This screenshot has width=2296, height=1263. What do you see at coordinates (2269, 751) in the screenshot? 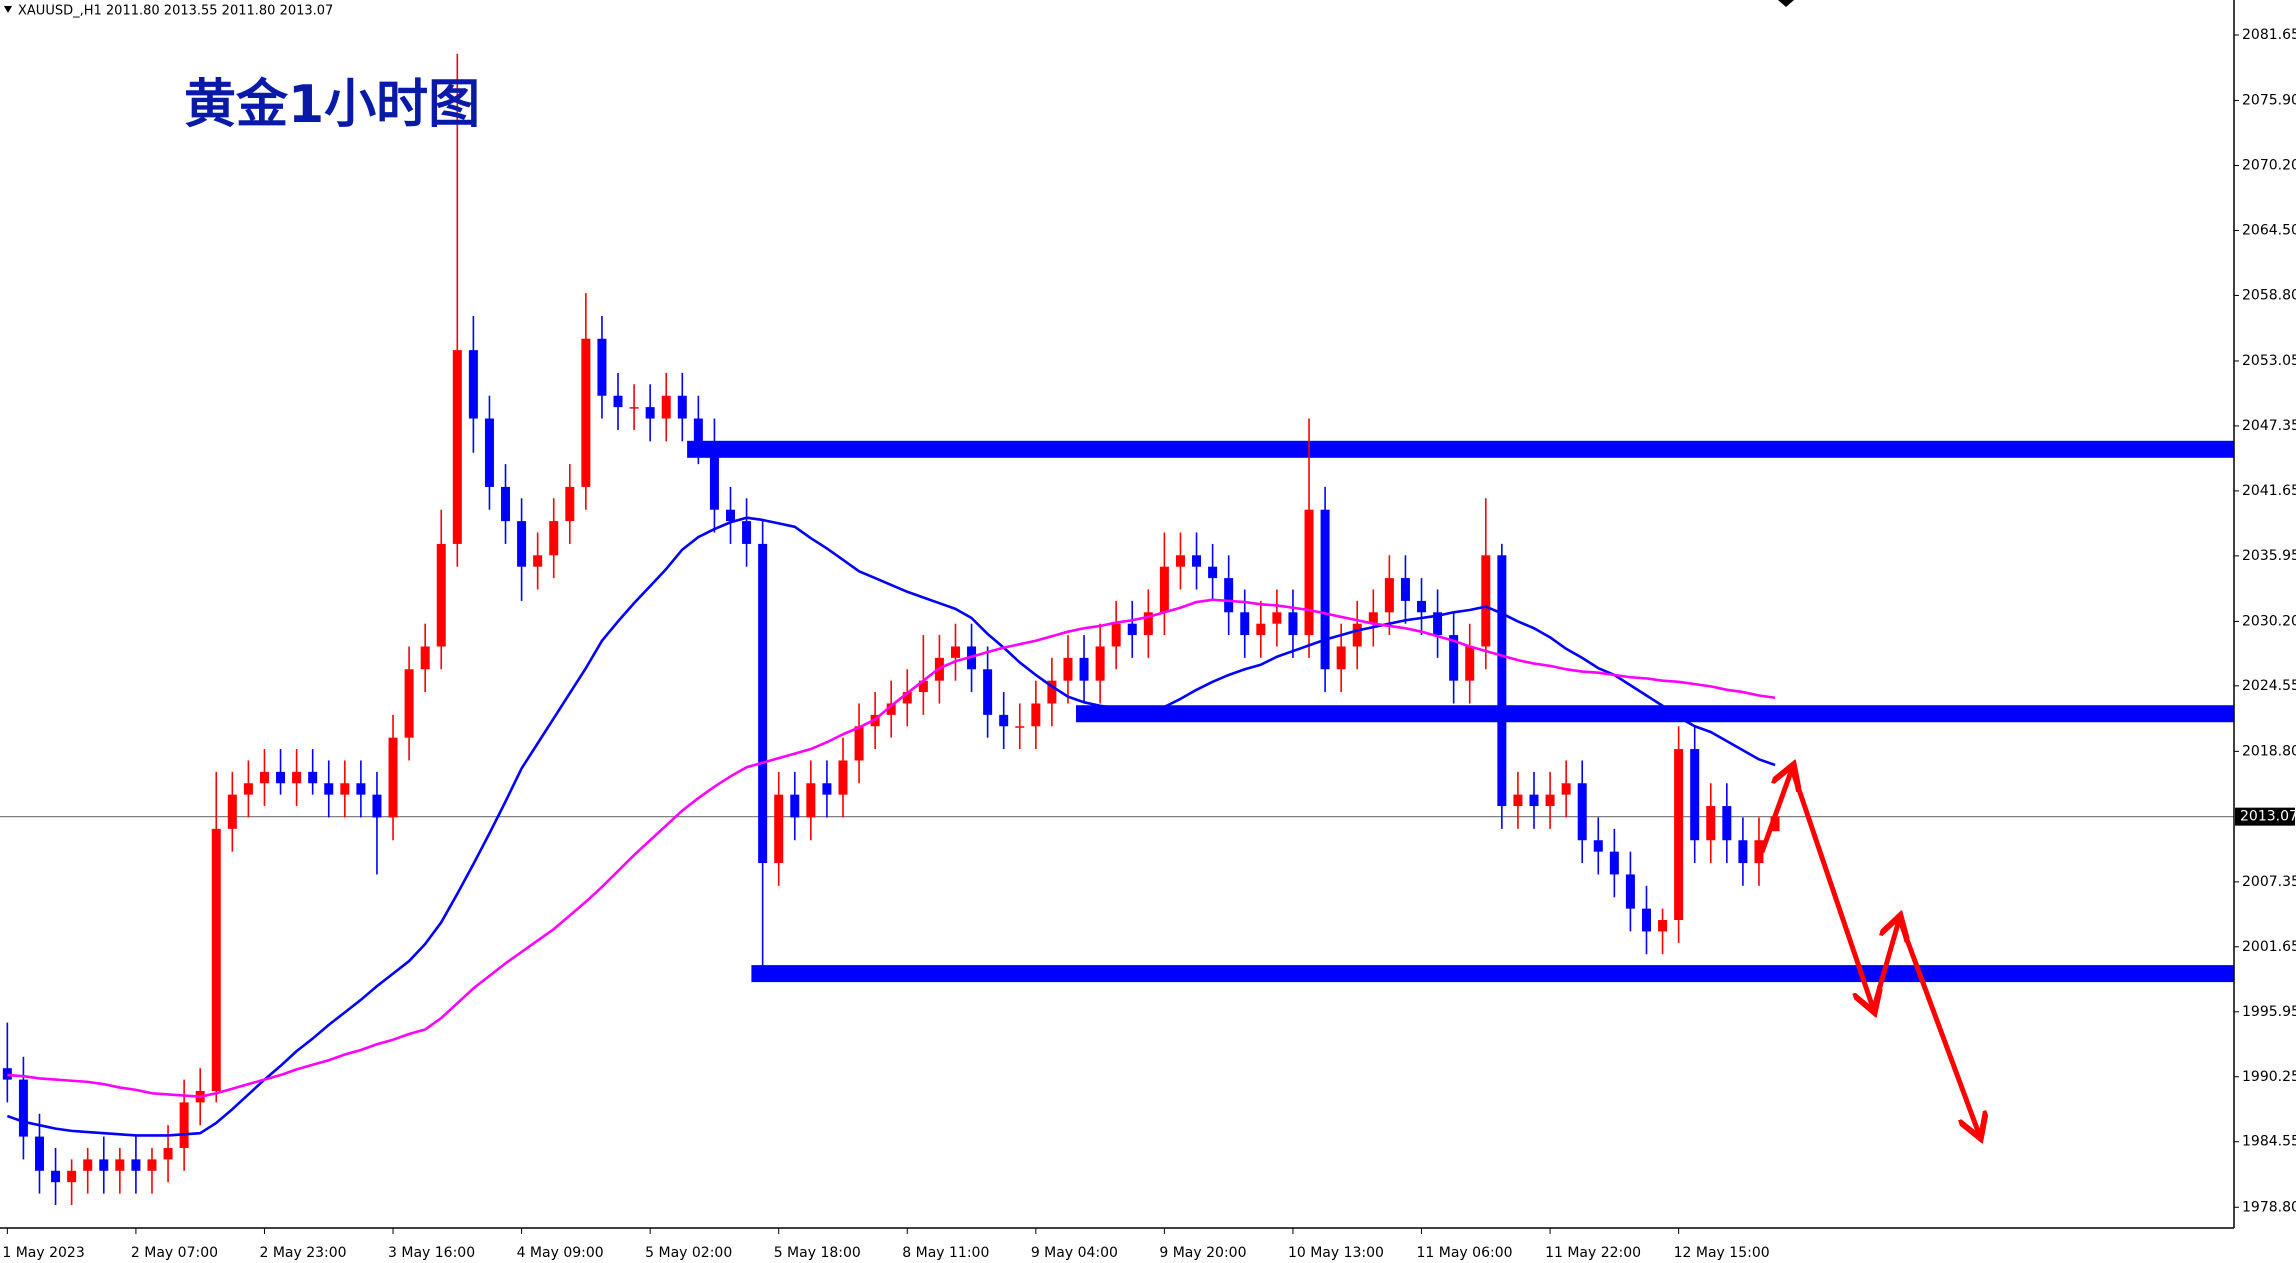
I see `y-tick-label: 2018.80` at bounding box center [2269, 751].